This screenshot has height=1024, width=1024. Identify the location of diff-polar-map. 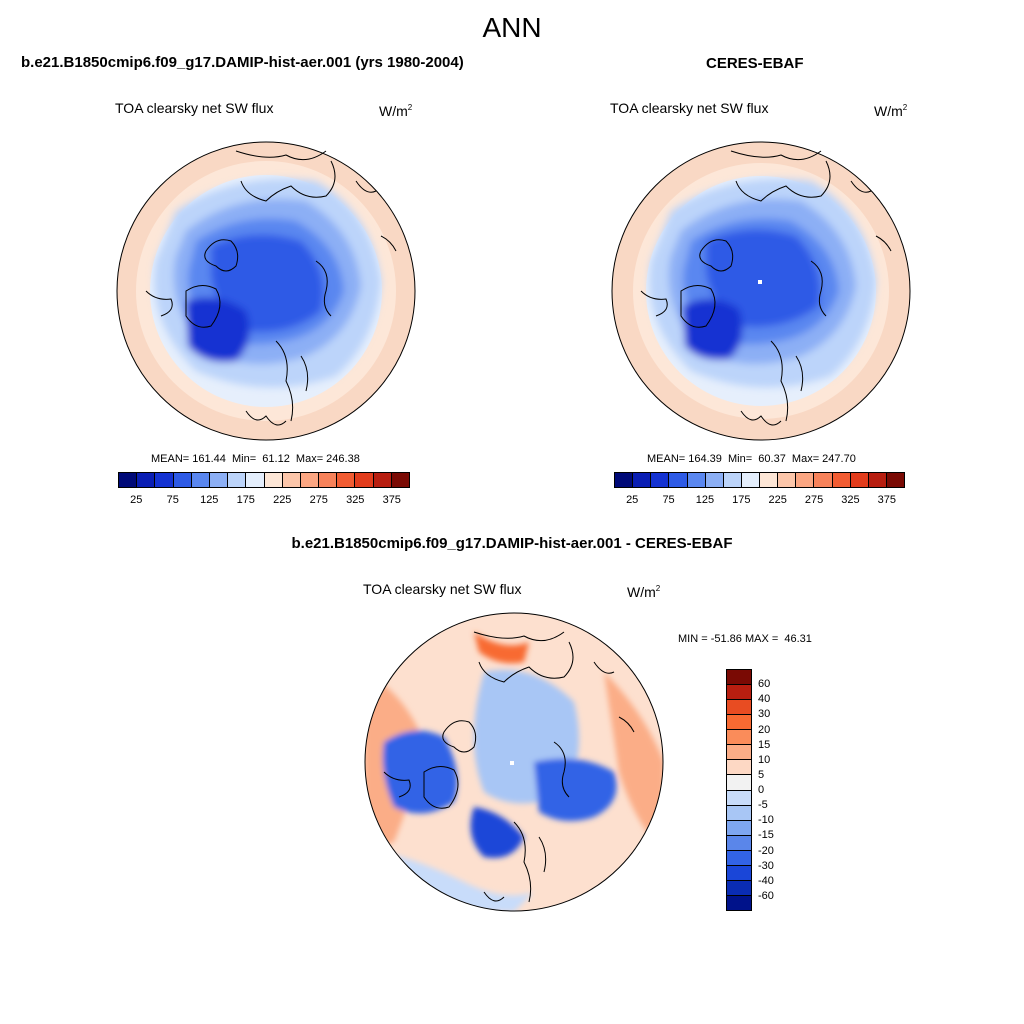
(514, 762).